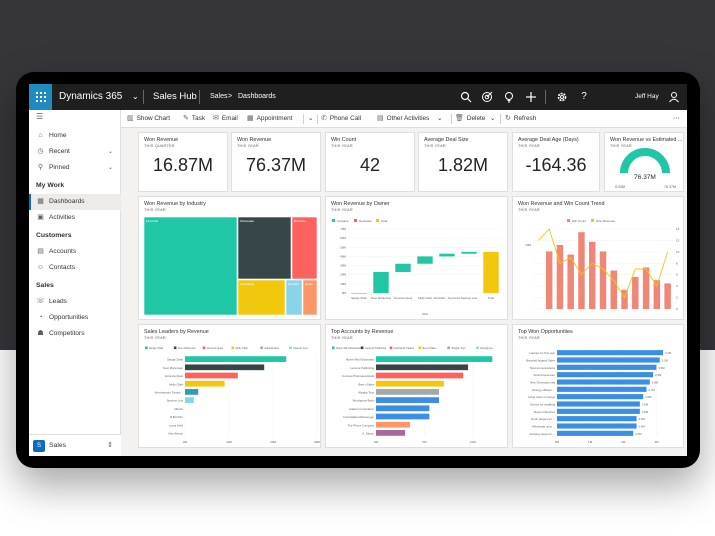 The height and width of the screenshot is (536, 715). What do you see at coordinates (531, 97) in the screenshot?
I see `plus-icon` at bounding box center [531, 97].